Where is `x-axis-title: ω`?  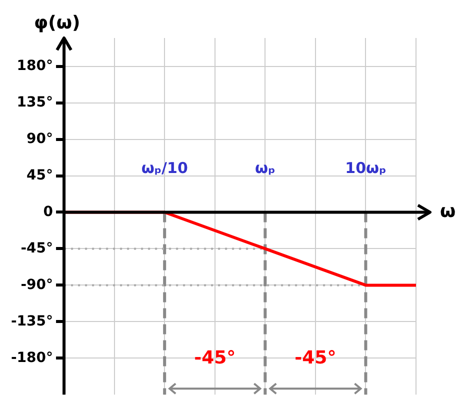
x-axis-title: ω is located at coordinates (448, 211).